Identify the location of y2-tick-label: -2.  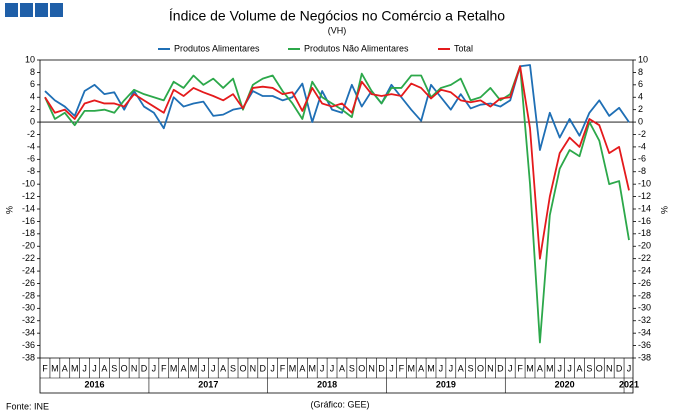
(642, 134).